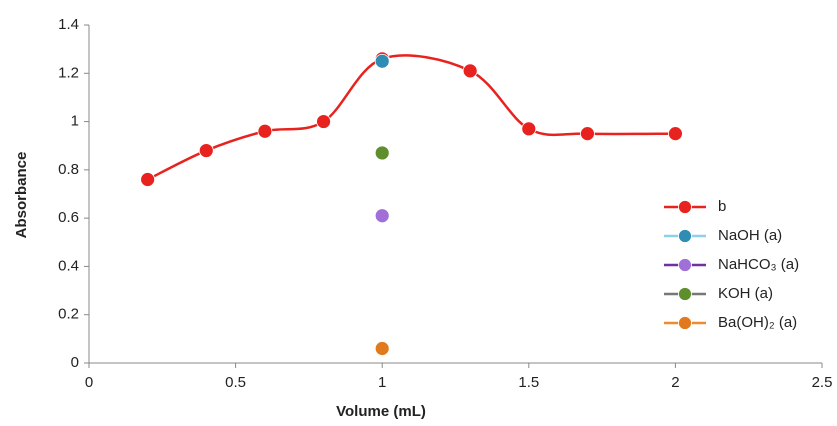  I want to click on y-tick-label: 0.4, so click(68, 265).